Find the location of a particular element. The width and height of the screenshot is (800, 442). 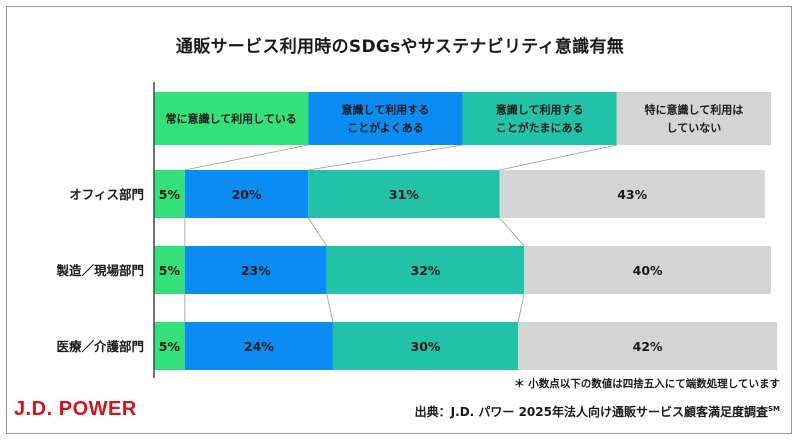

data-label: 30% is located at coordinates (426, 346).